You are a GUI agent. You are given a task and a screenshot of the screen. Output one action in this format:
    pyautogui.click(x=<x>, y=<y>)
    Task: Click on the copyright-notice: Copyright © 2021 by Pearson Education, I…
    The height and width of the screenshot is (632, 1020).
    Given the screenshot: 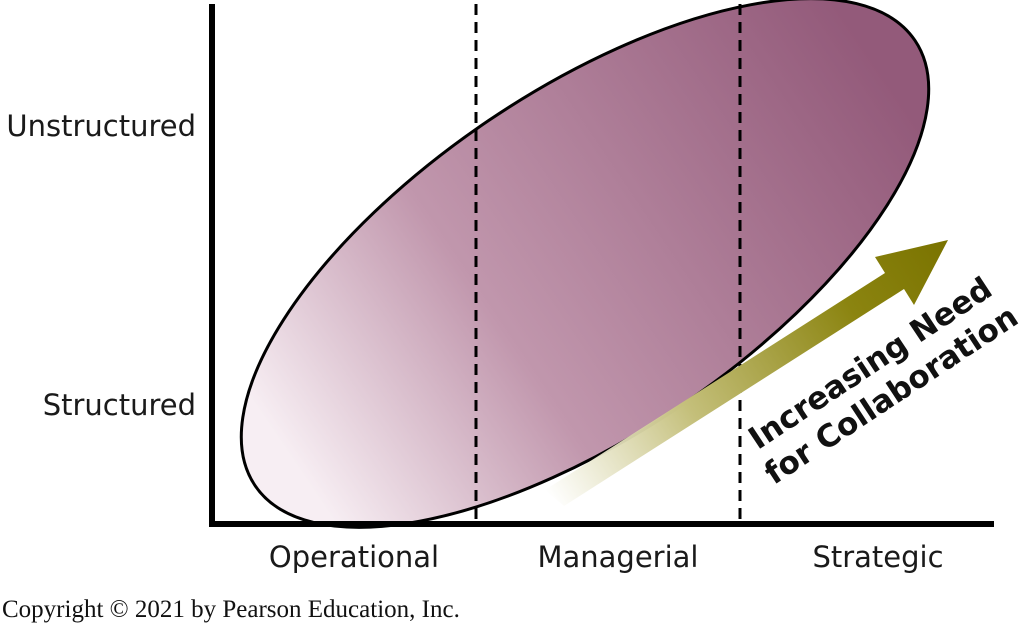 What is the action you would take?
    pyautogui.click(x=231, y=609)
    